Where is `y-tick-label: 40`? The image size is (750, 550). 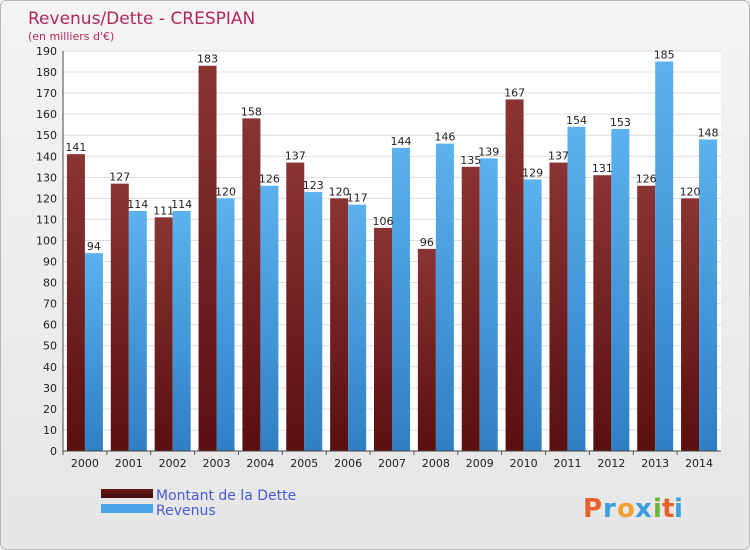 y-tick-label: 40 is located at coordinates (50, 367).